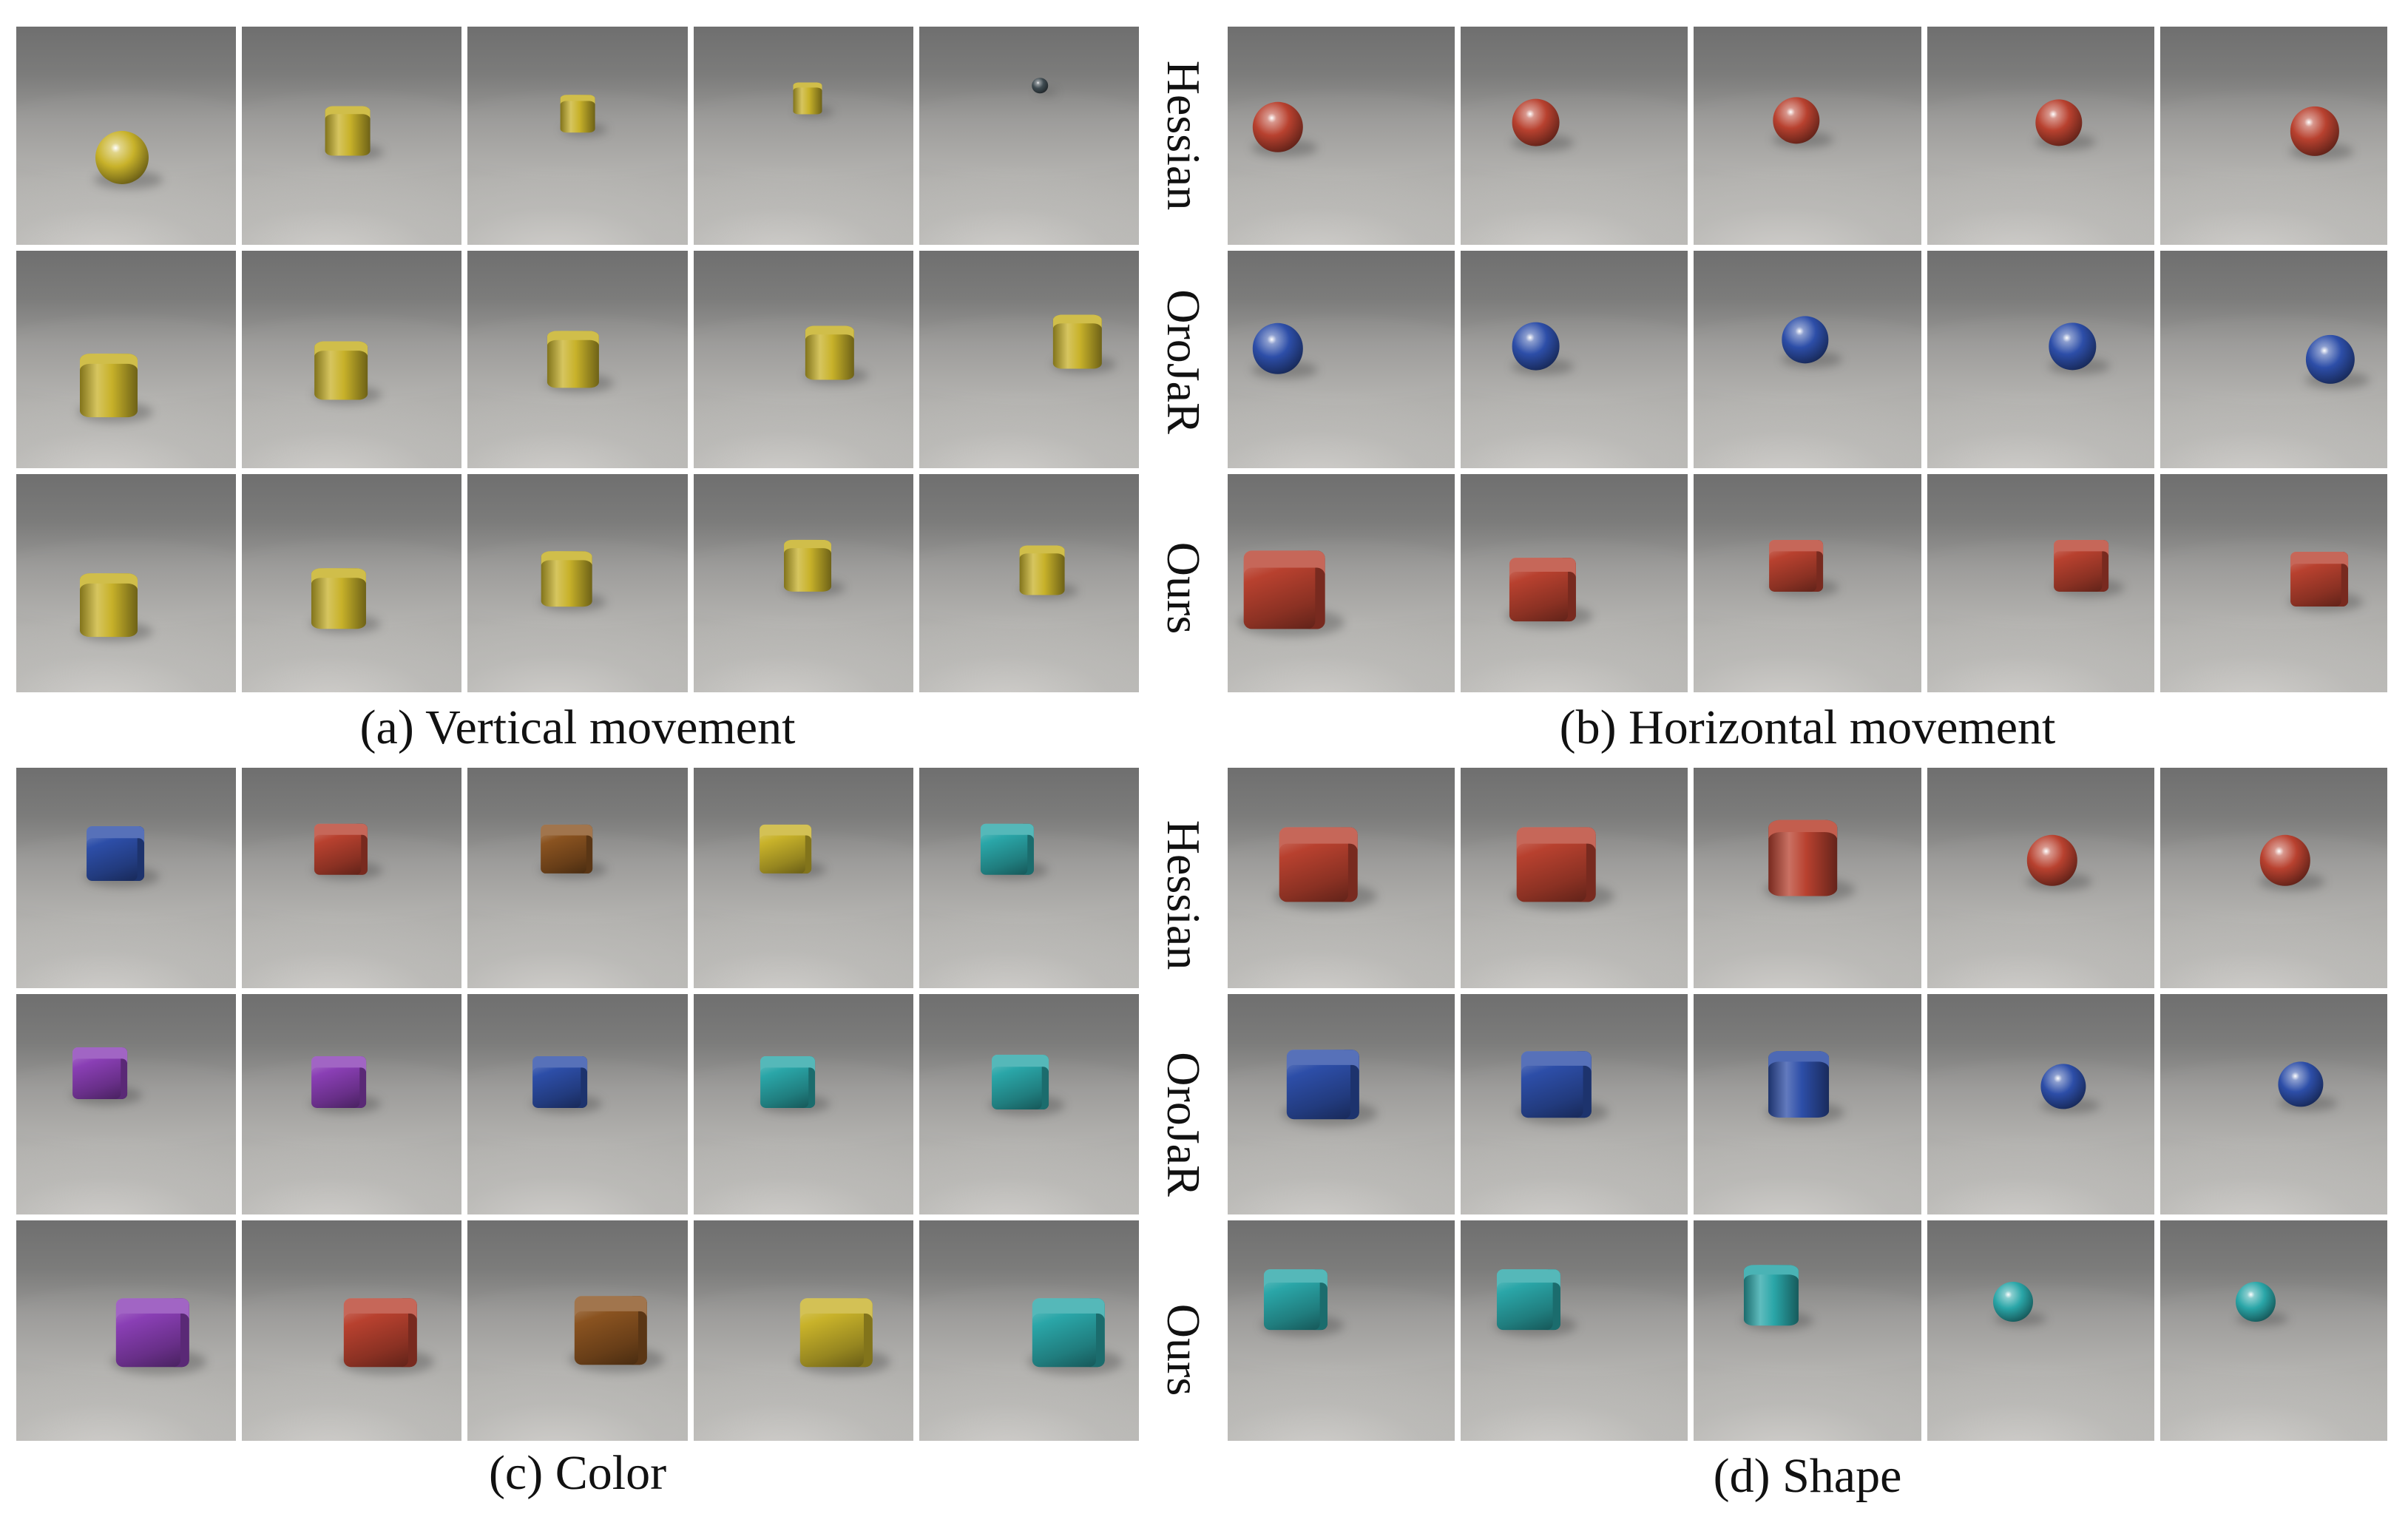  Describe the element at coordinates (577, 1473) in the screenshot. I see `panel-c-caption: (c) Color` at that location.